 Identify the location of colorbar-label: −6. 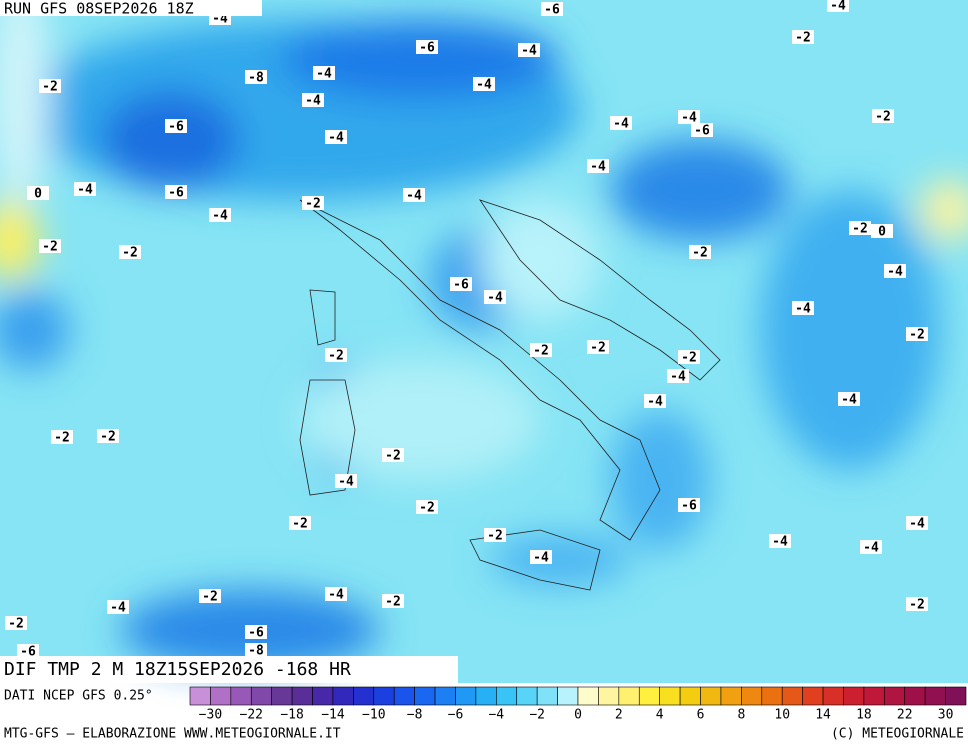
(456, 715).